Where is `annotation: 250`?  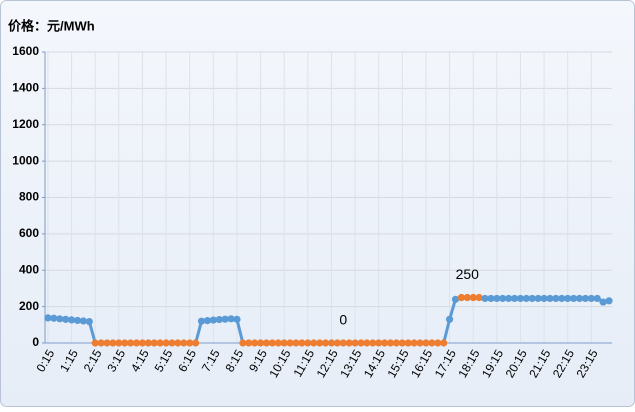 annotation: 250 is located at coordinates (468, 274).